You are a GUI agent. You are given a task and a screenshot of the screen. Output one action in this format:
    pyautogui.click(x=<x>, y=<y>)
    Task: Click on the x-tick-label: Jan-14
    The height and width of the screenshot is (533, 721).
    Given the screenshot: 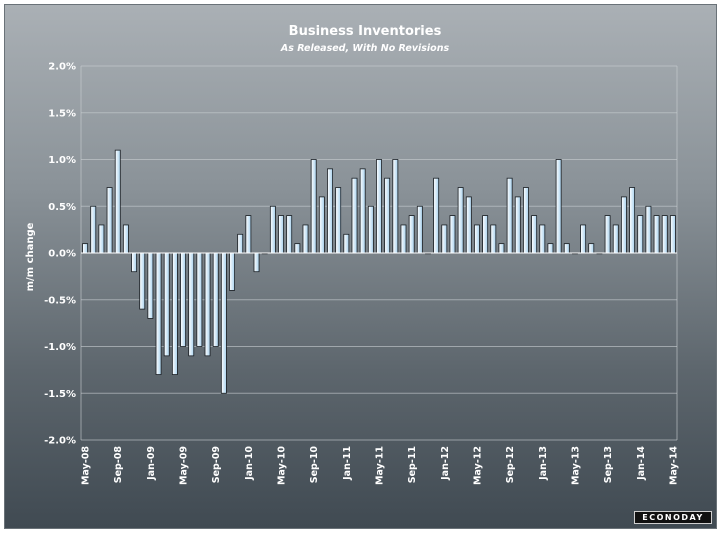 What is the action you would take?
    pyautogui.click(x=641, y=463)
    